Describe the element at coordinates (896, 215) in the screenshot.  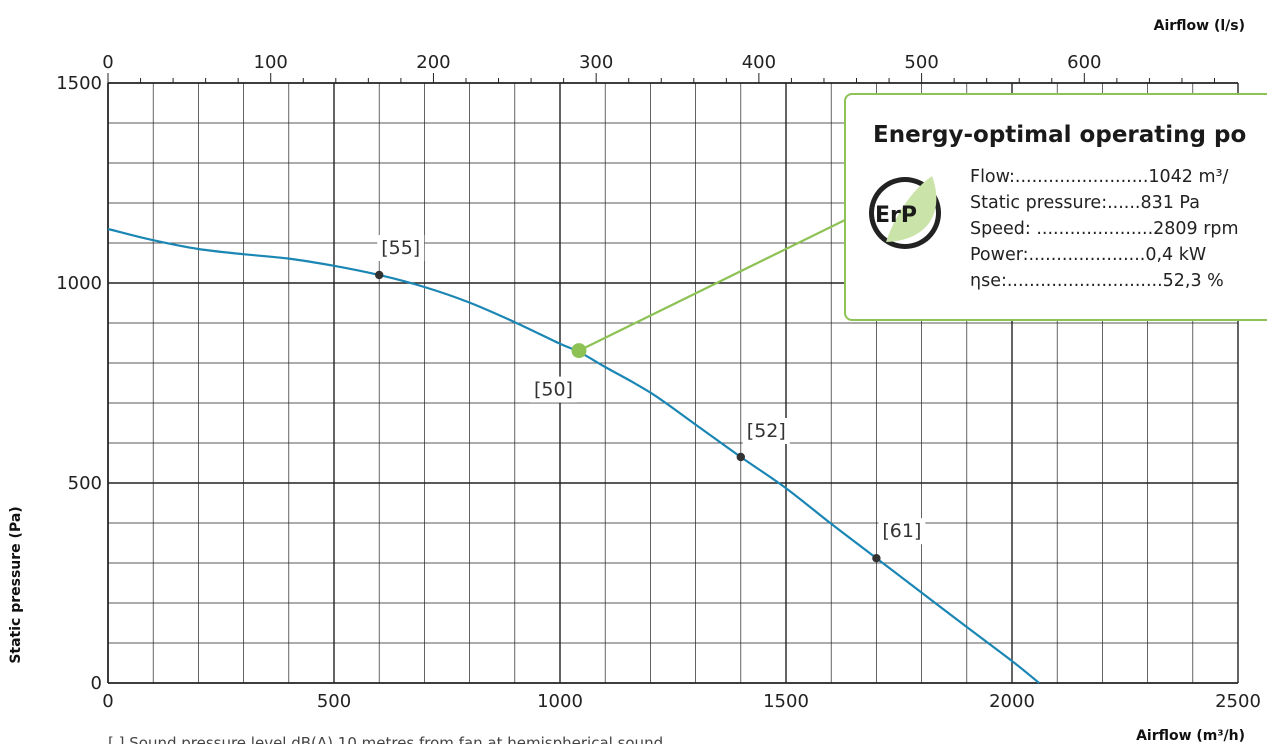
I see `erp-badge-text: ErP` at that location.